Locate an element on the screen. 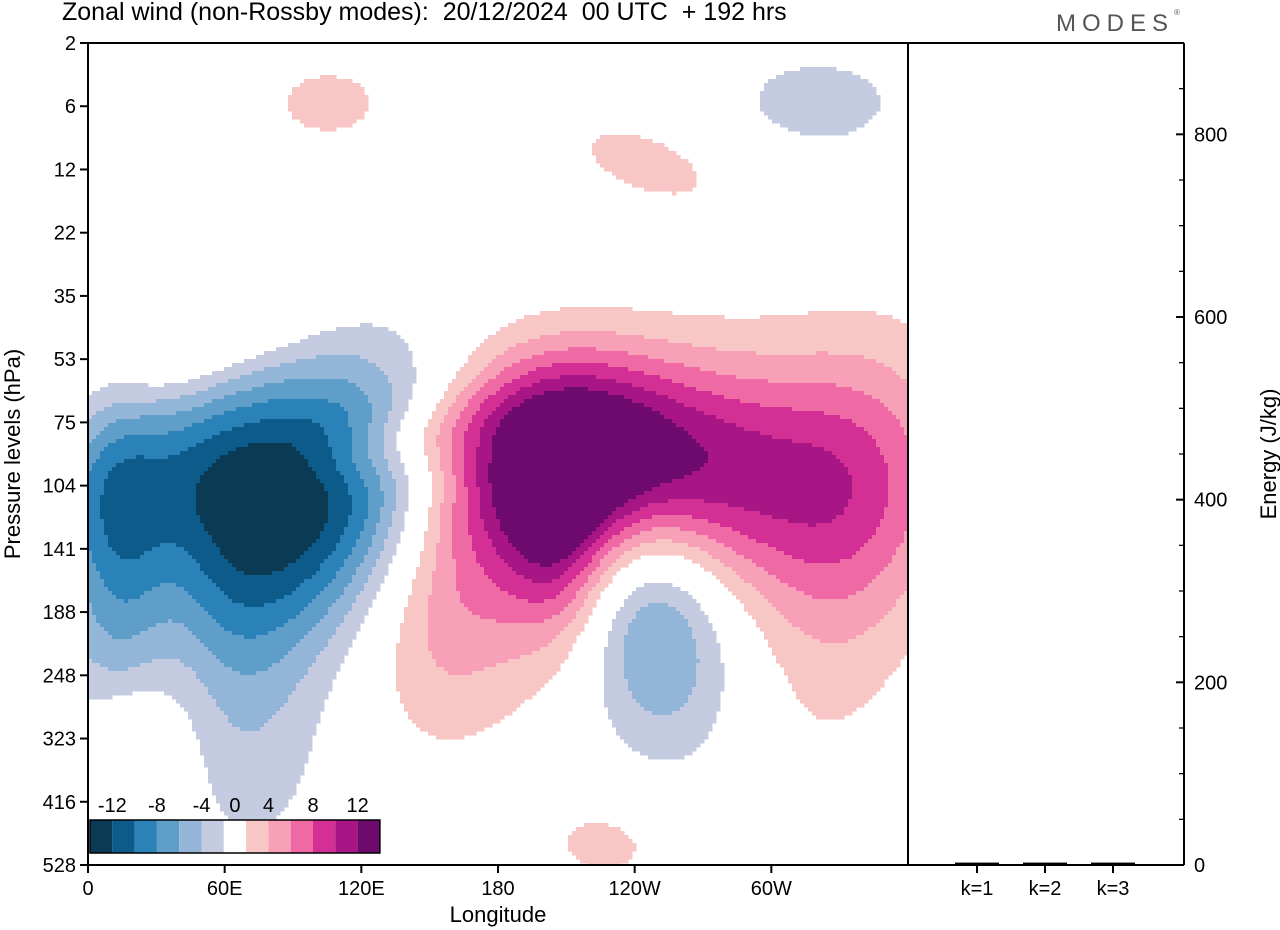 Image resolution: width=1280 pixels, height=930 pixels. colorbar-frame is located at coordinates (235, 836).